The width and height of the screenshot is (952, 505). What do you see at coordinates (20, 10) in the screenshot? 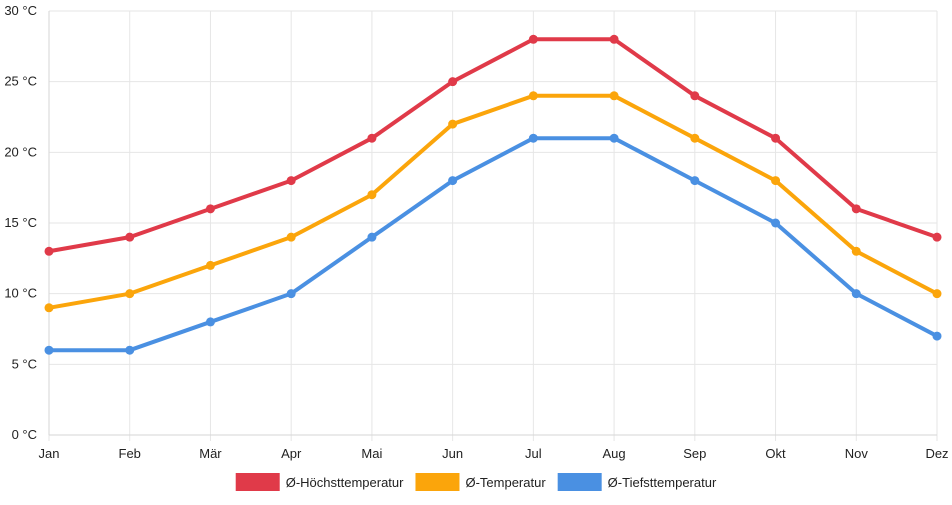
I see `y-tick-label: 30 °C` at bounding box center [20, 10].